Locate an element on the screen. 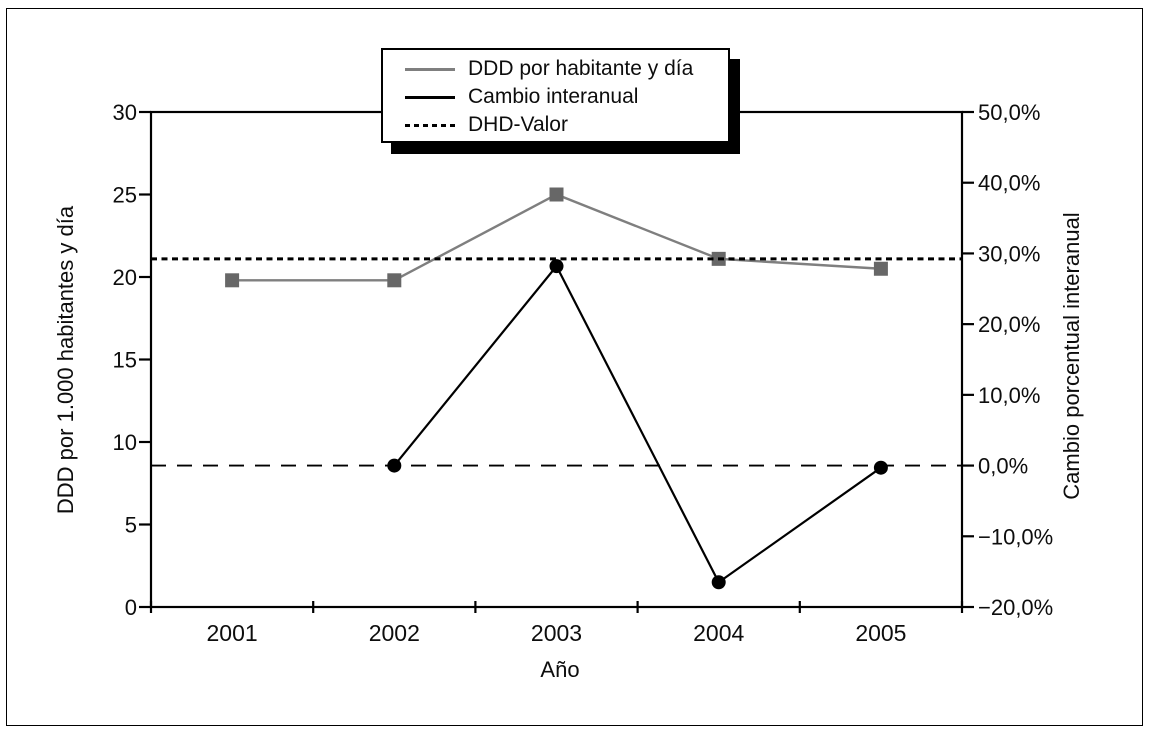 This screenshot has height=732, width=1149. gray-line-swatch-icon is located at coordinates (430, 69).